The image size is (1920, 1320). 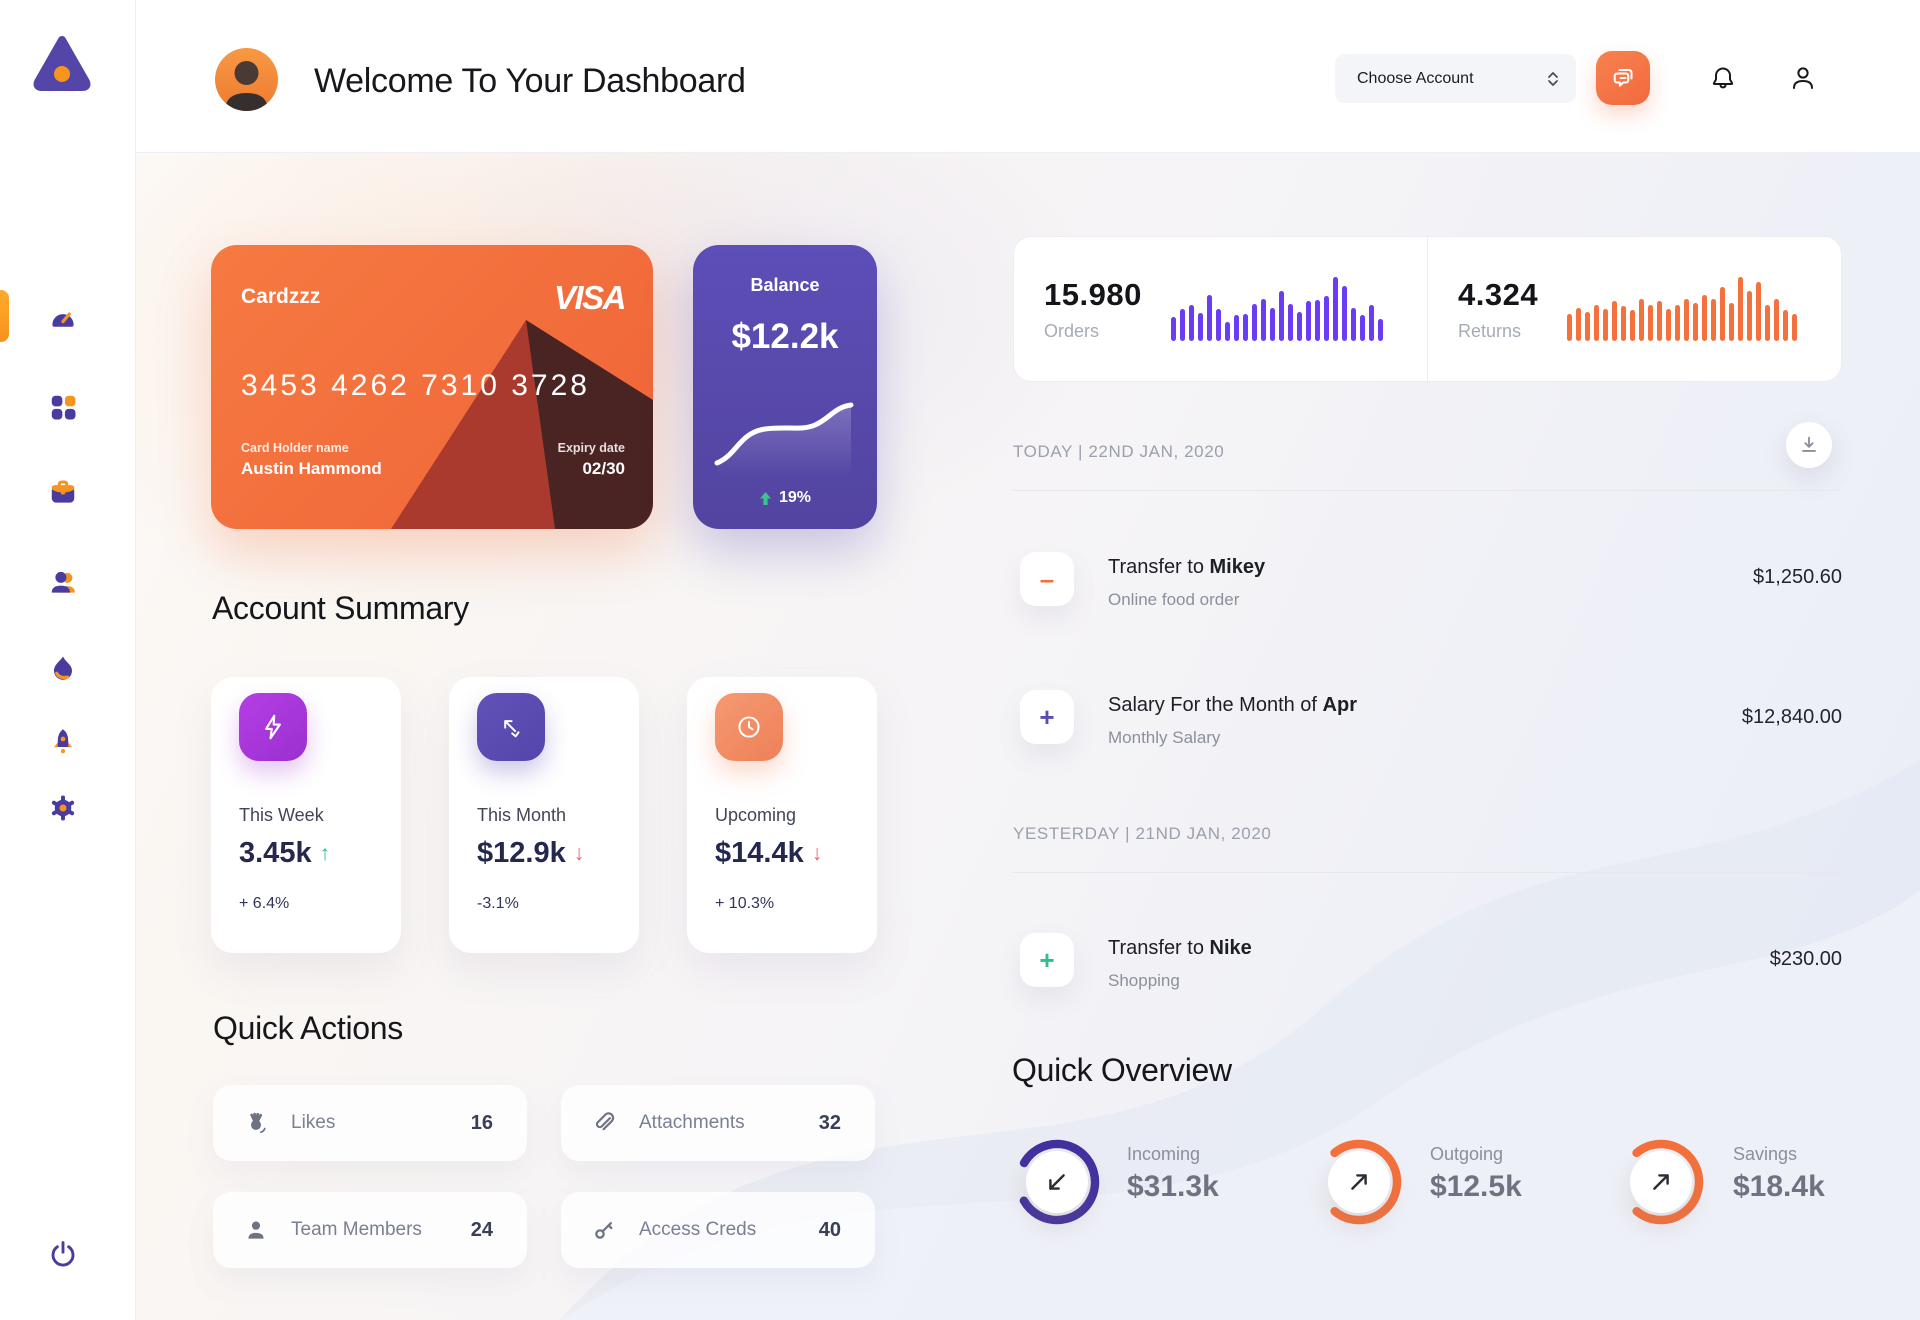 I want to click on orders-returns-card: 15.980 Orders 4.324 Returns, so click(x=1427, y=309).